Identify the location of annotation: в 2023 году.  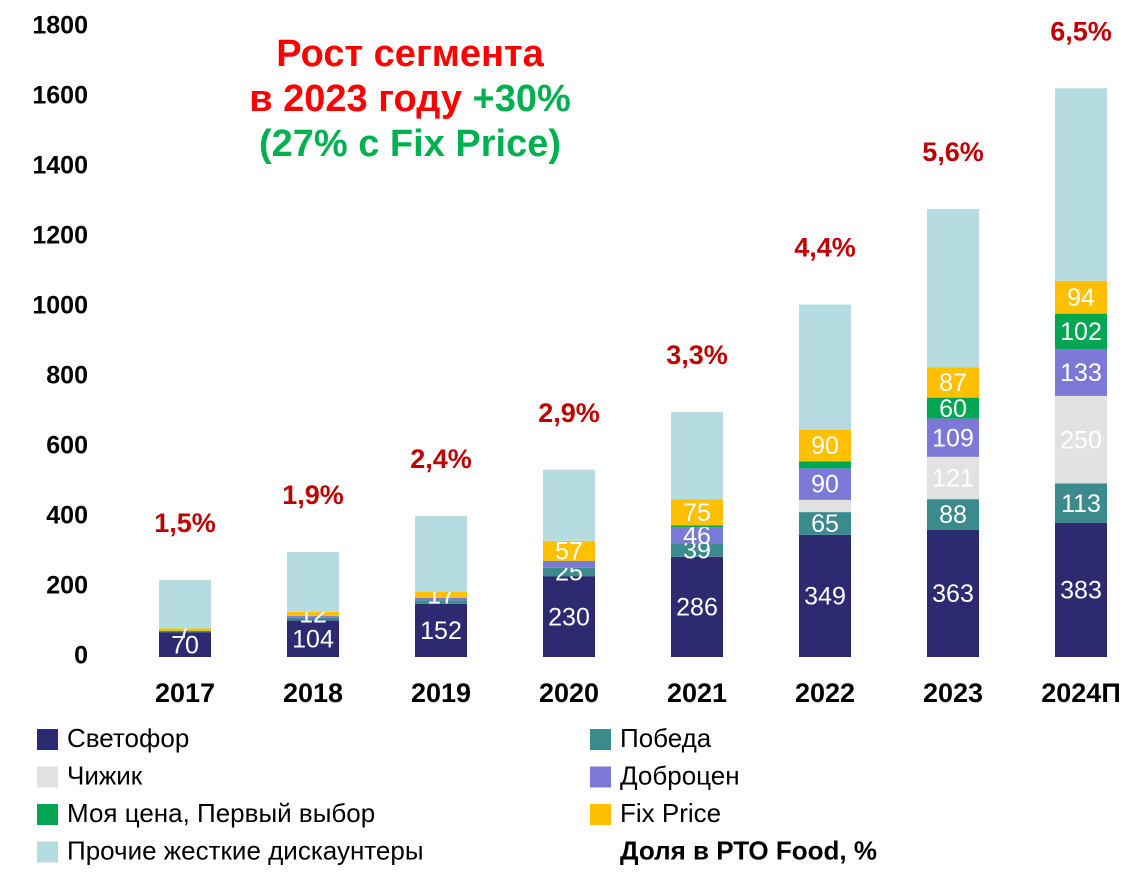
(355, 99).